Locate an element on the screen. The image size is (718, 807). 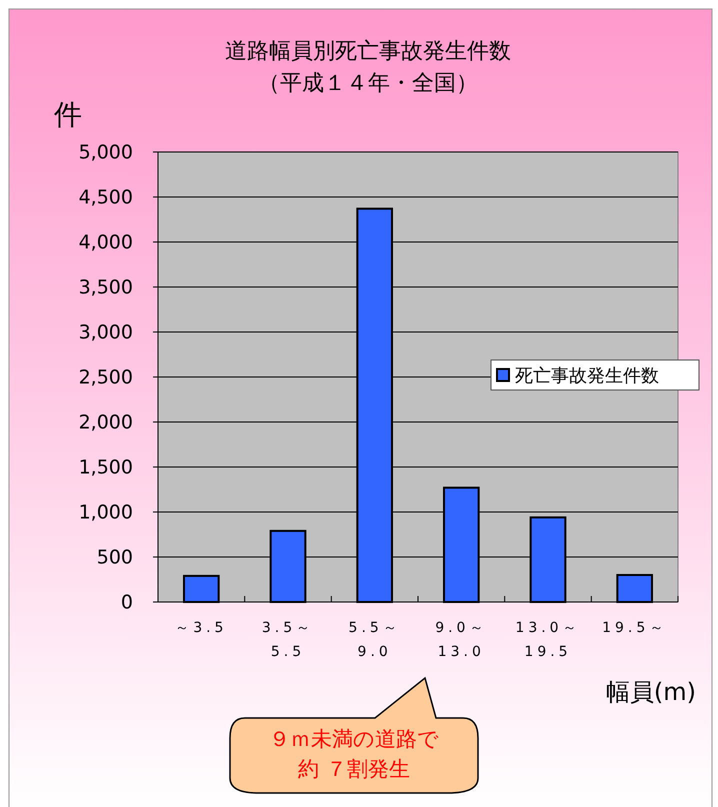
y-tick-label: 500 is located at coordinates (114, 557).